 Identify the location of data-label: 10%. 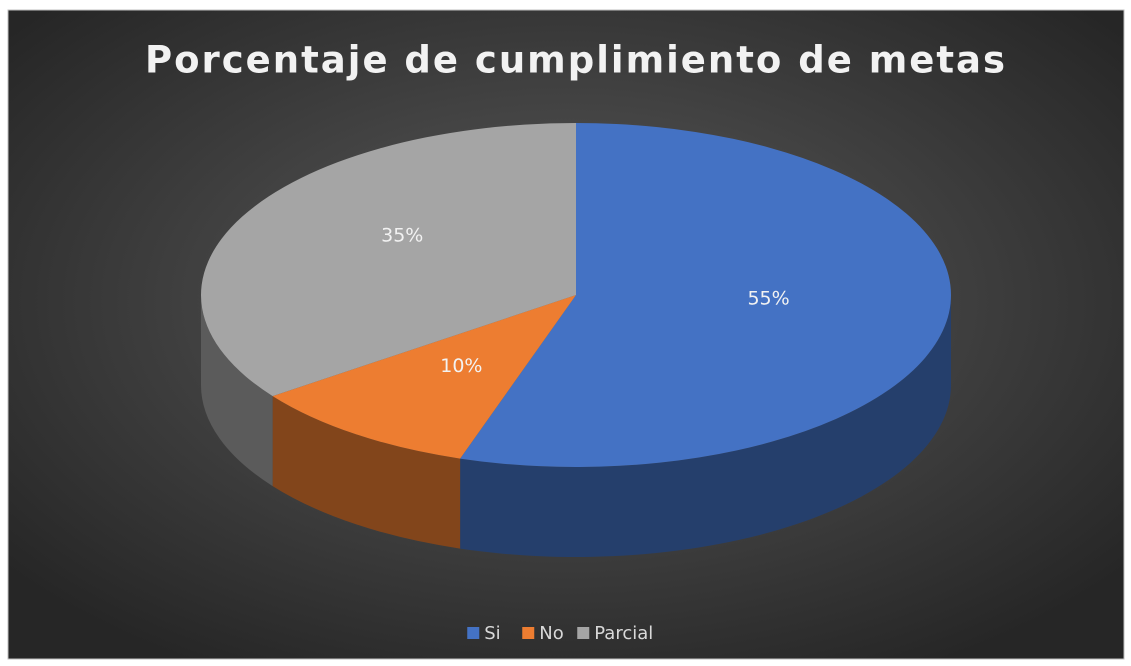
(461, 366).